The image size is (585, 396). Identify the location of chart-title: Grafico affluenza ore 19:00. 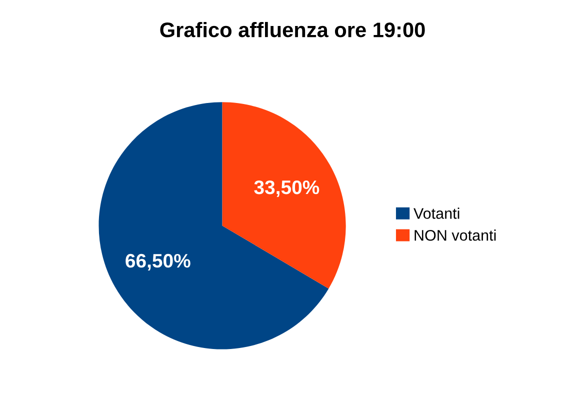
(292, 30).